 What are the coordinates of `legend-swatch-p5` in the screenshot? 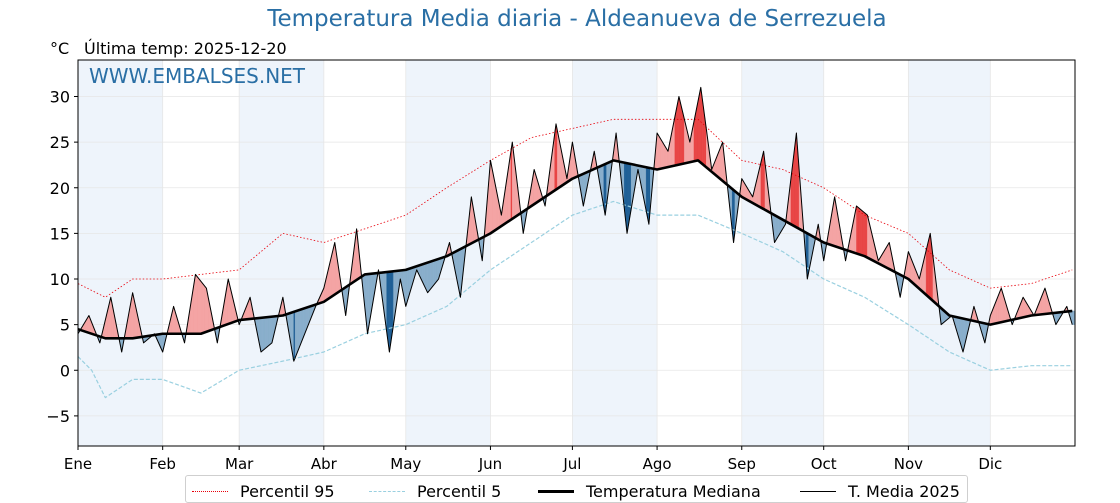 It's located at (387, 491).